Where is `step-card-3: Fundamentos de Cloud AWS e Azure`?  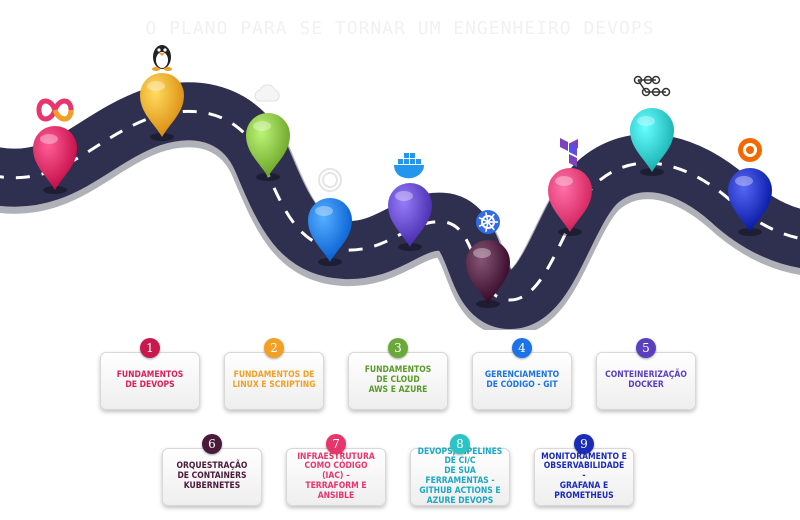
step-card-3: Fundamentos de Cloud AWS e Azure is located at coordinates (398, 381).